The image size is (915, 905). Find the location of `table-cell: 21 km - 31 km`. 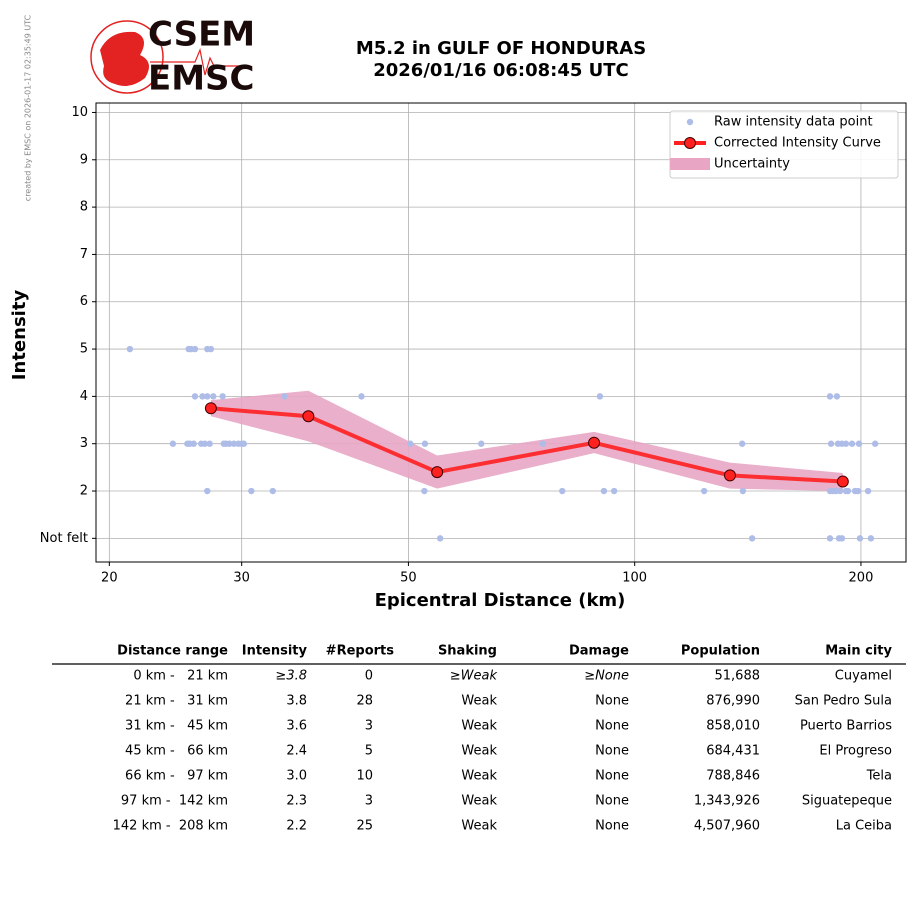

table-cell: 21 km - 31 km is located at coordinates (176, 701).